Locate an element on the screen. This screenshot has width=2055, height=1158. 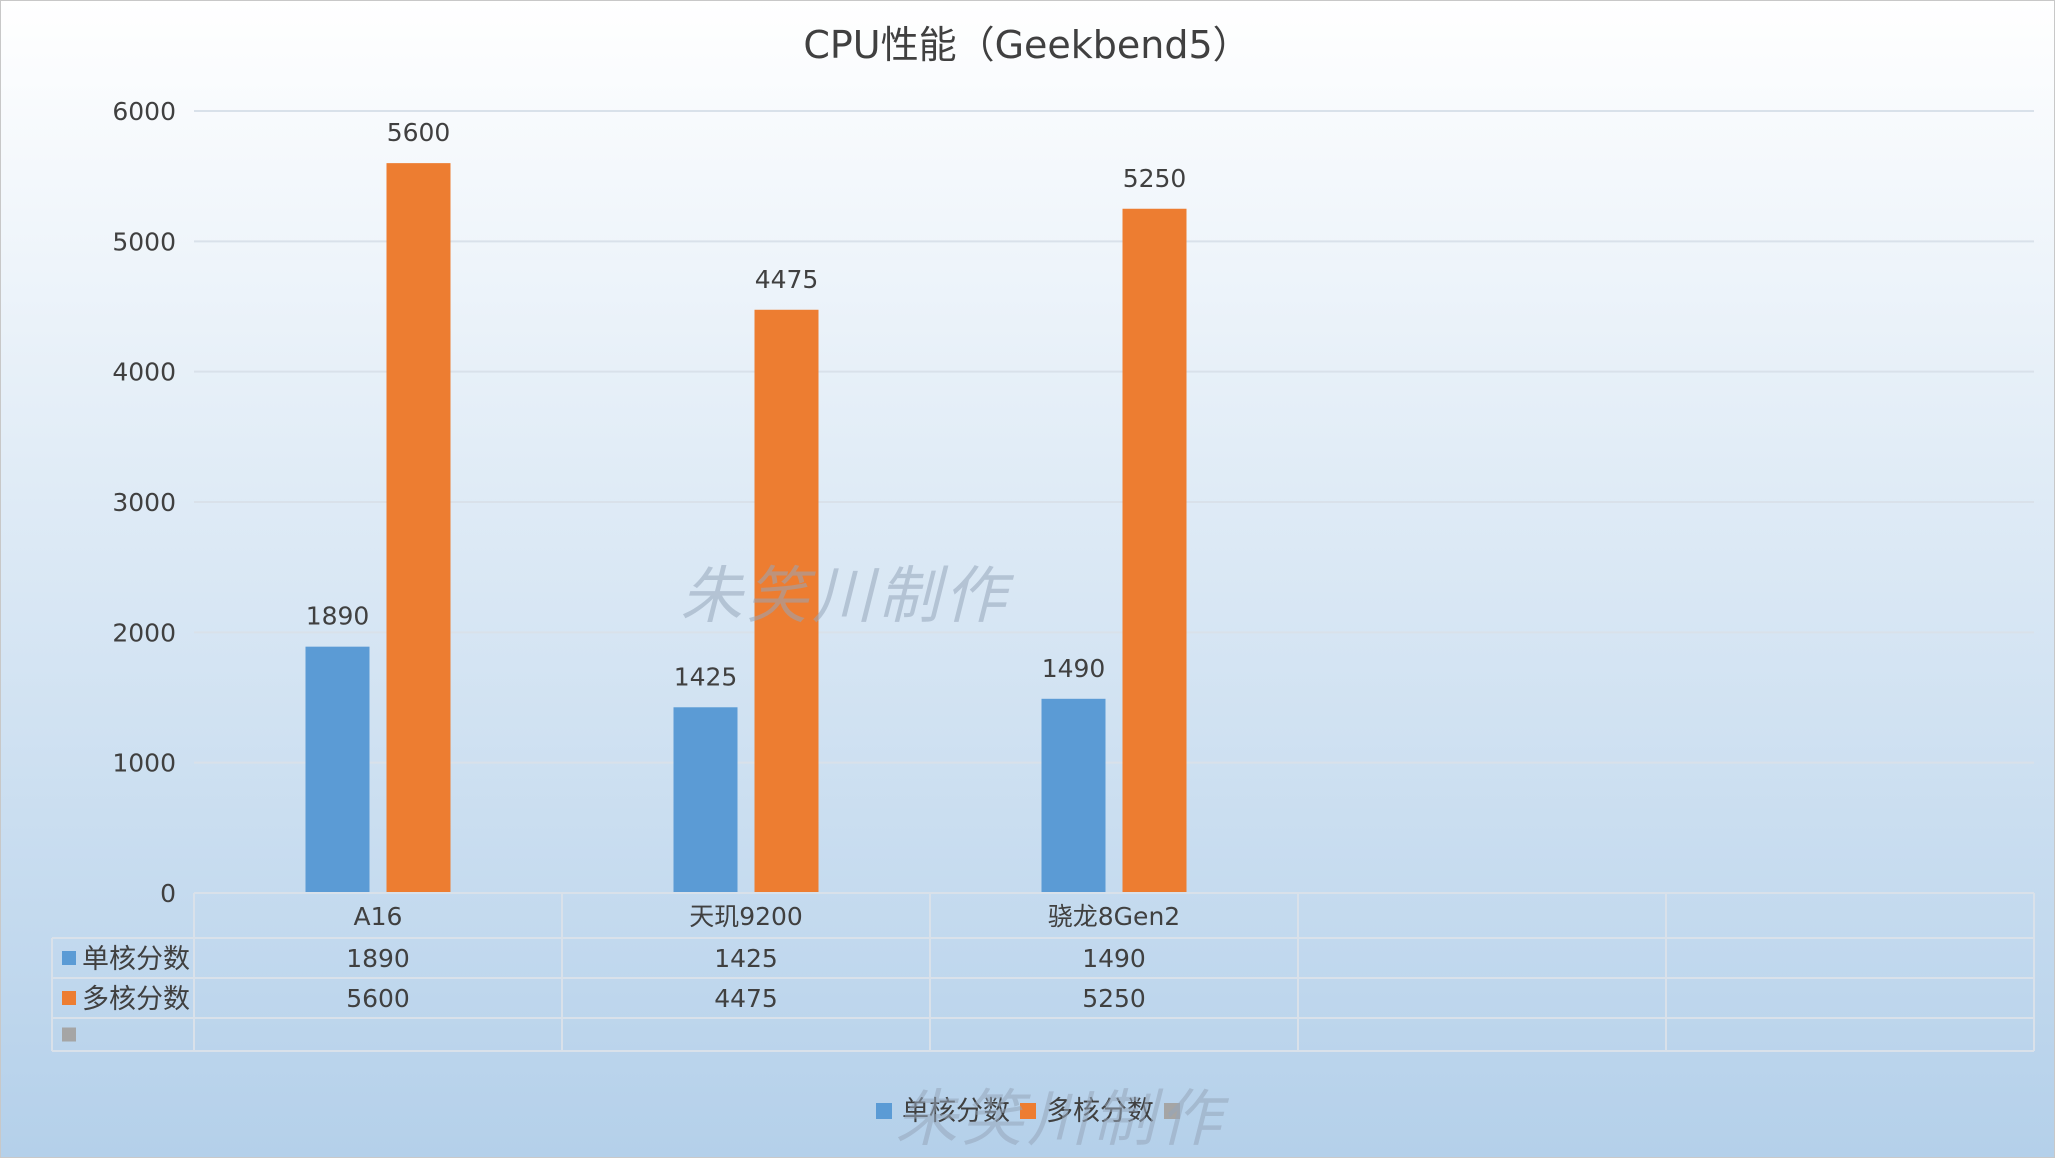
y-tick-label: 2000 is located at coordinates (144, 632).